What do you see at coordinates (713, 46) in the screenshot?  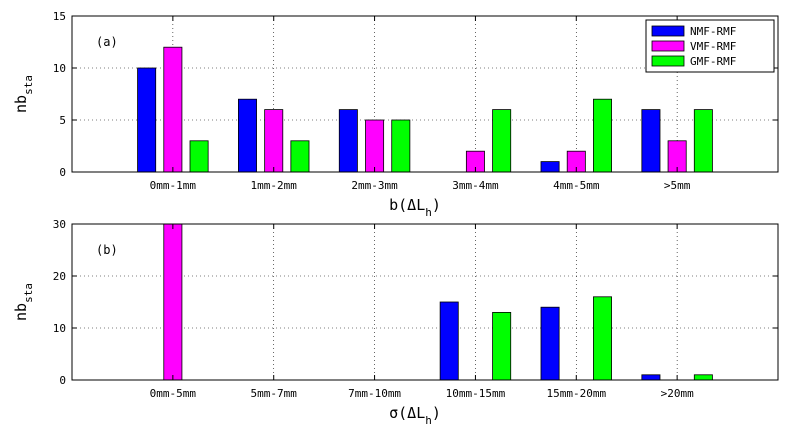 I see `legend-label-vmf-rmf: VMF-RMF` at bounding box center [713, 46].